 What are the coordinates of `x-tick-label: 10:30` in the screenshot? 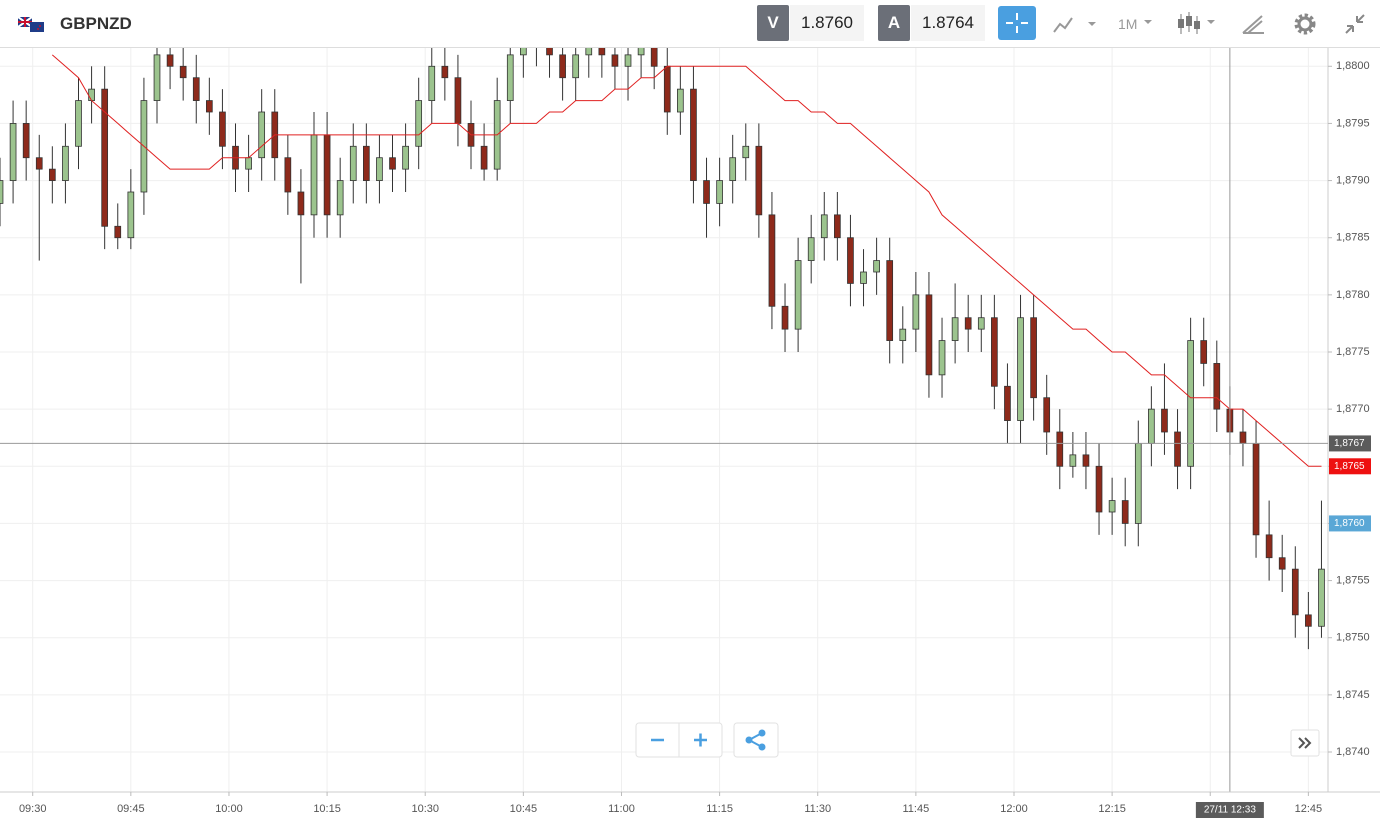 It's located at (425, 809).